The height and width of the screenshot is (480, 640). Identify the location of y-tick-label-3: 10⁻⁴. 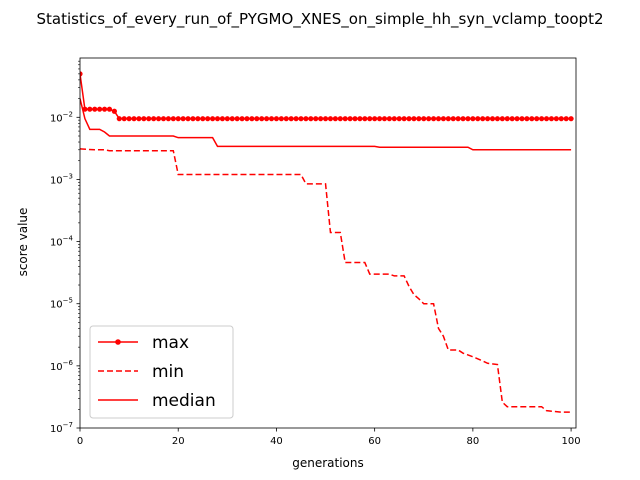
(62, 242).